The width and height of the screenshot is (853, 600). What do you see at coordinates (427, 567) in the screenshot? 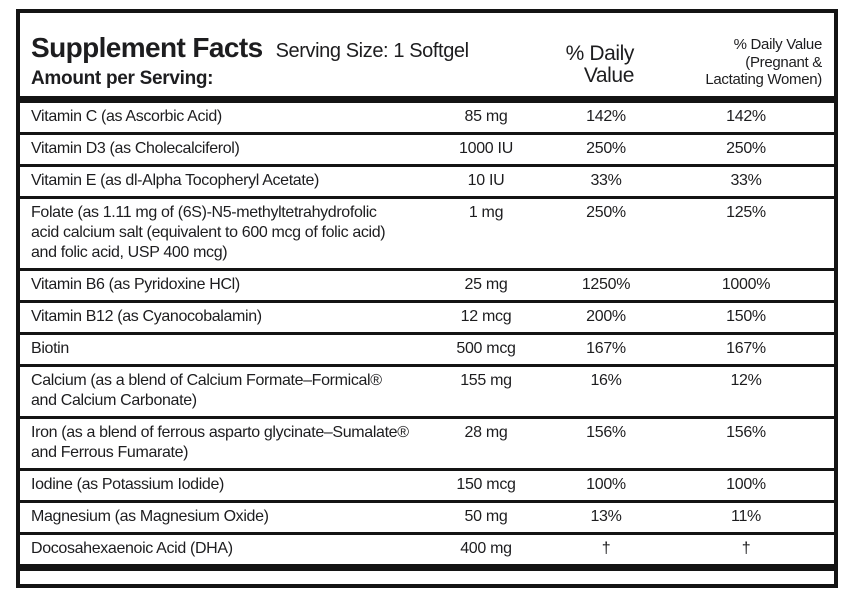
I see `footer-divider-bar` at bounding box center [427, 567].